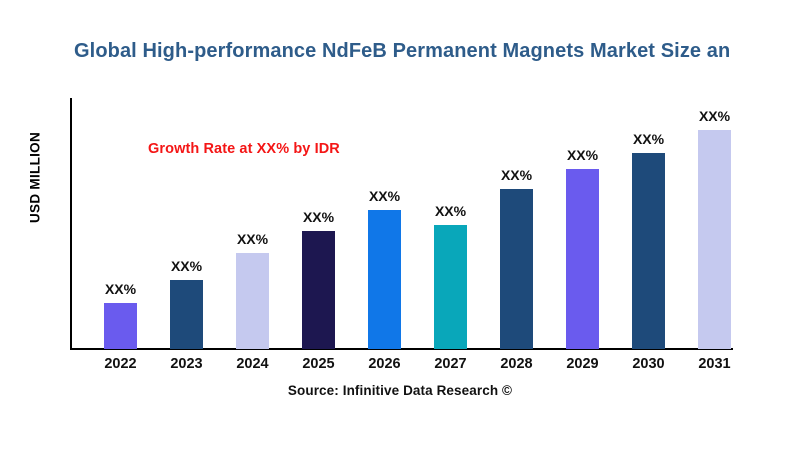  What do you see at coordinates (186, 266) in the screenshot?
I see `bar-value-label-2023: XX%` at bounding box center [186, 266].